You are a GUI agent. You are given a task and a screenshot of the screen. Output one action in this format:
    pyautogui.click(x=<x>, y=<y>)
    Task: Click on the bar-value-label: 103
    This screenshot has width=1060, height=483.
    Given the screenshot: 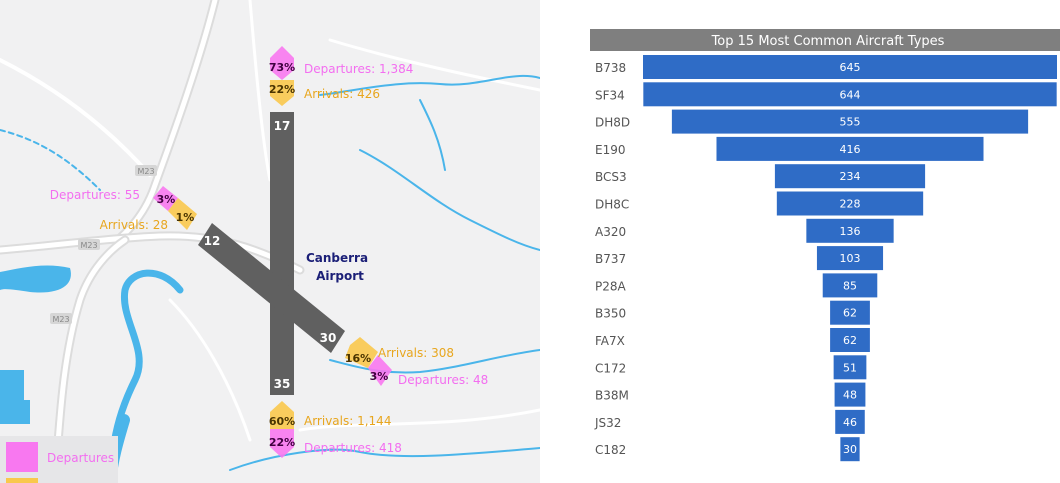 What is the action you would take?
    pyautogui.click(x=850, y=258)
    